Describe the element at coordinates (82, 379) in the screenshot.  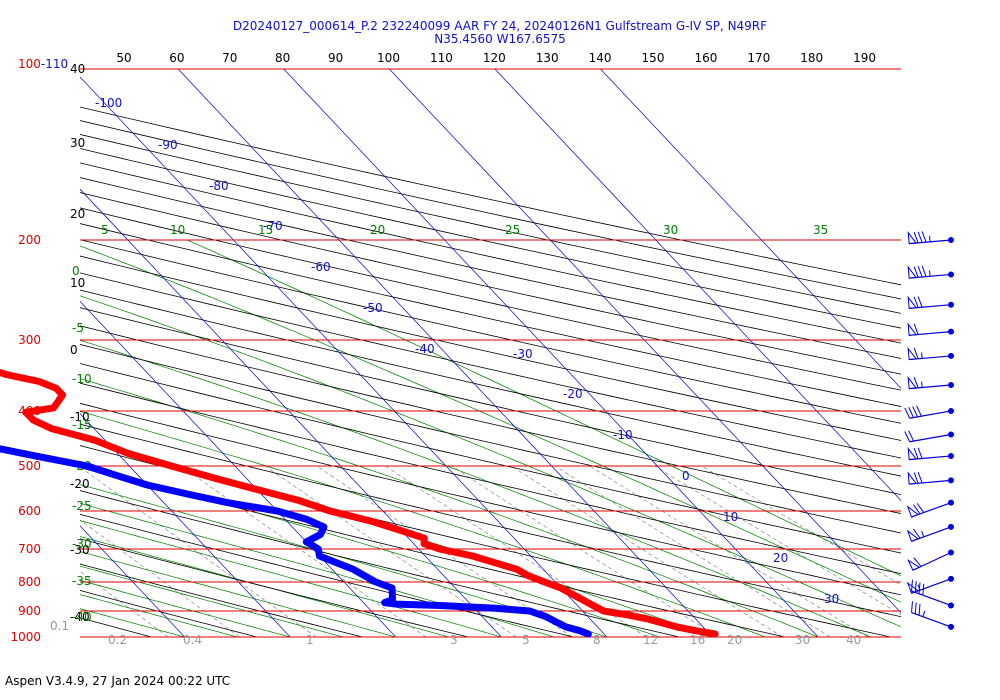
I see `theta-e-label: -10` at that location.